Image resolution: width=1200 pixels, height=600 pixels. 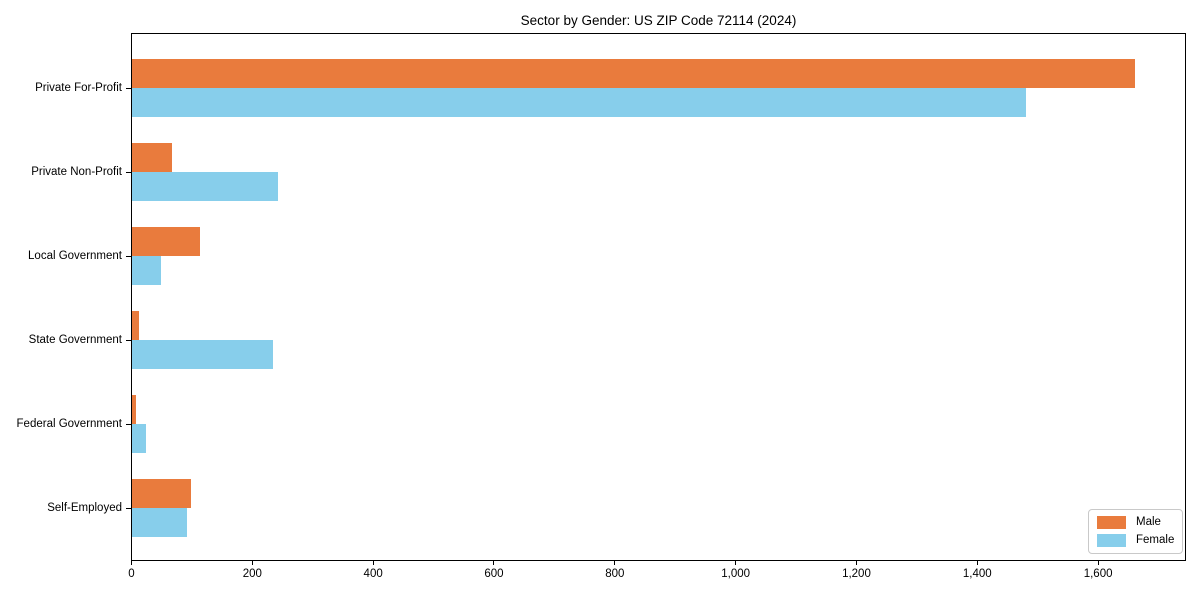 I want to click on legend-swatch-female, so click(x=1111, y=540).